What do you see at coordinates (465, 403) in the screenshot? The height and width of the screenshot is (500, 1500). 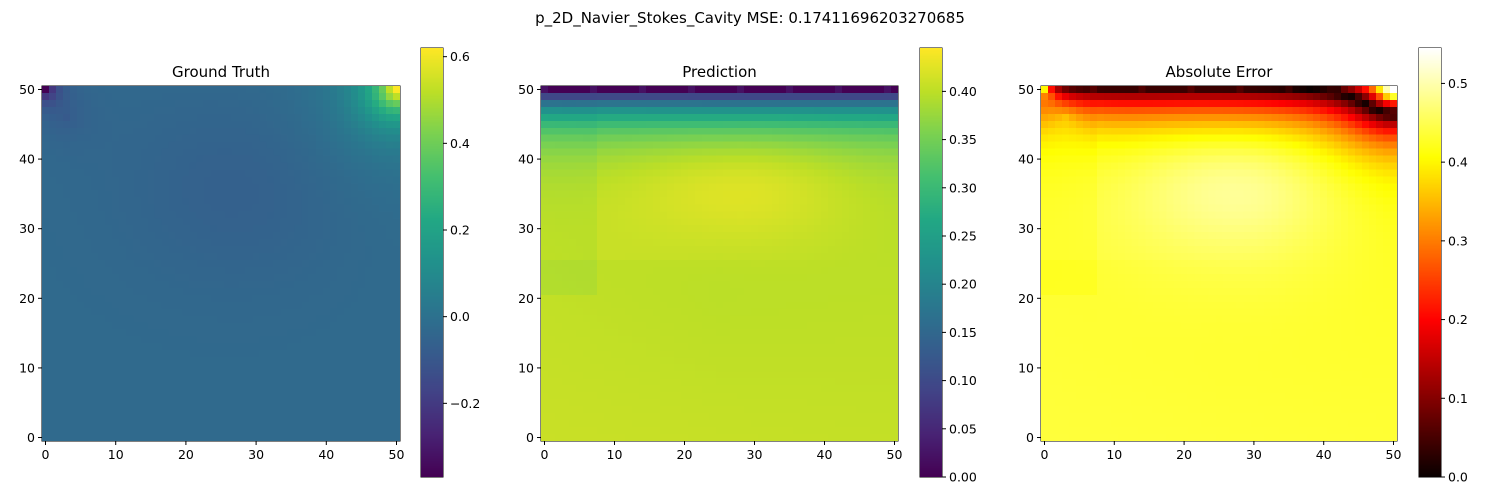 I see `colorbar-tick-label: −0.2` at bounding box center [465, 403].